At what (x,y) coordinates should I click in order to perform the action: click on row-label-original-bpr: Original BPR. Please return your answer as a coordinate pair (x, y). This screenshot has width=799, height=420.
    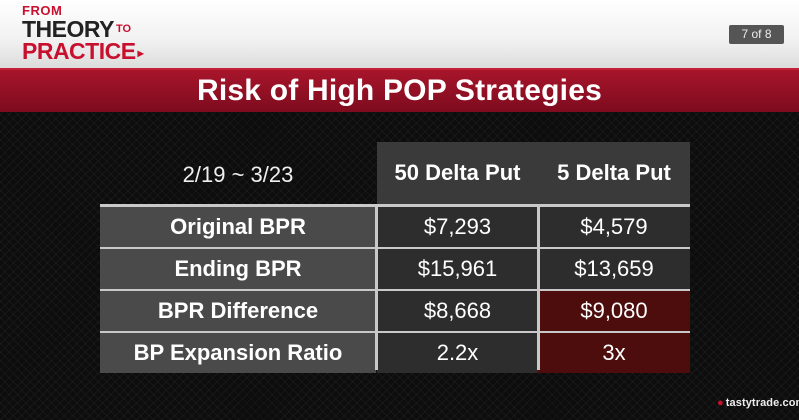
    Looking at the image, I should click on (238, 227).